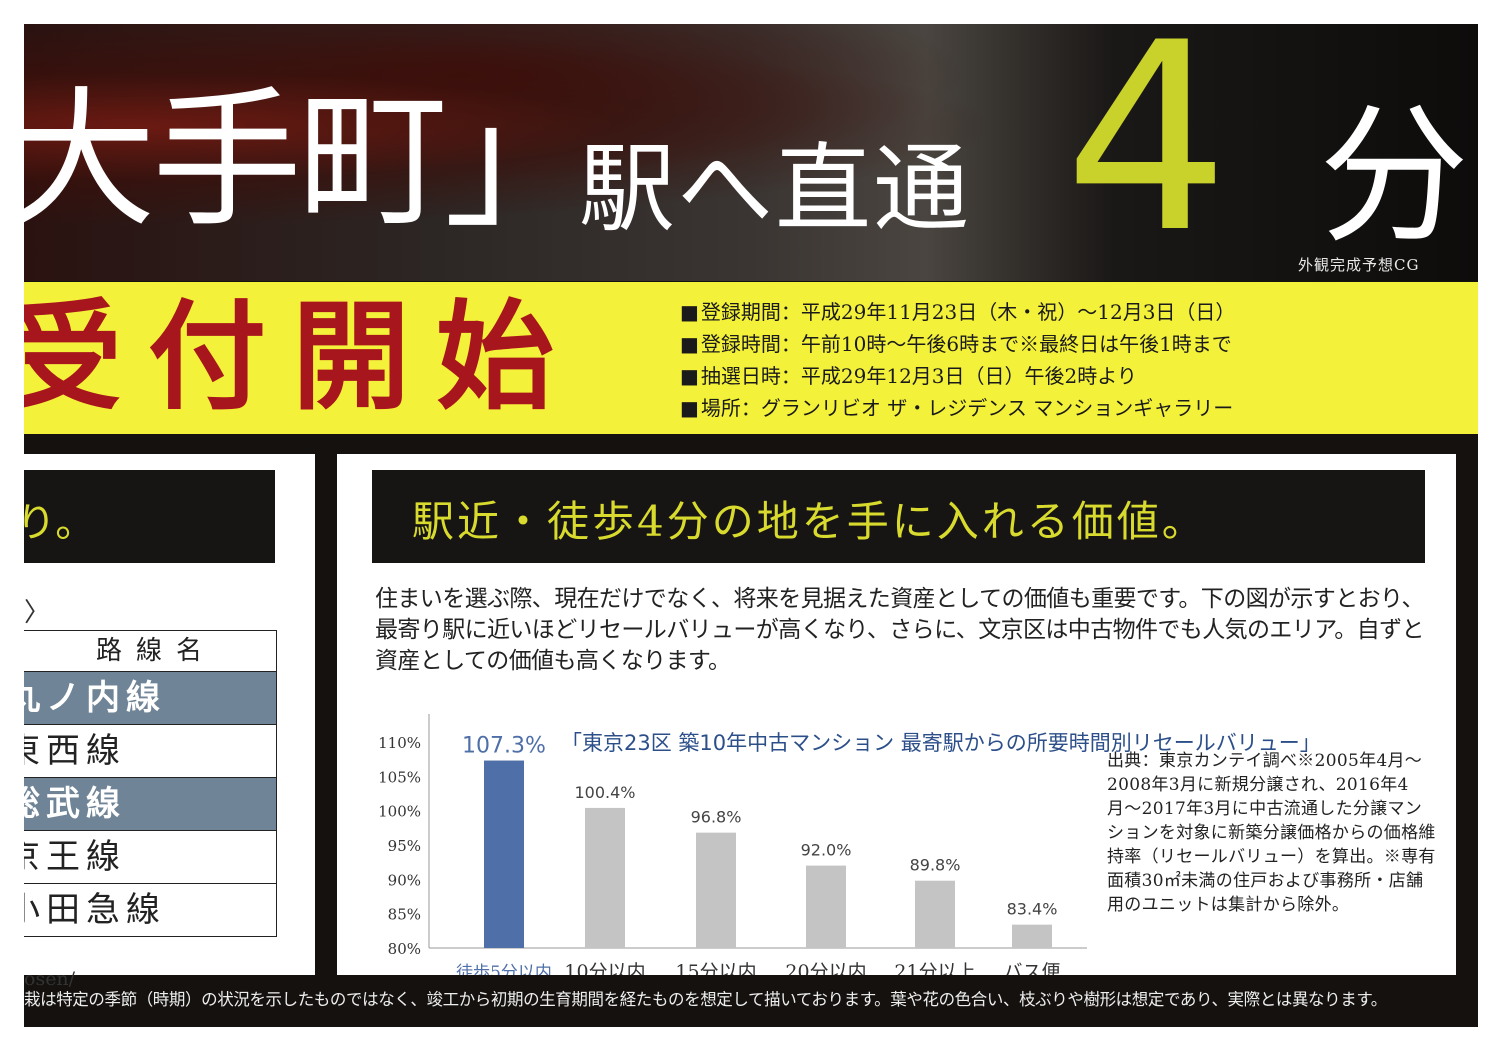  Describe the element at coordinates (1394, 177) in the screenshot. I see `hero-minutes-unit: 分` at that location.